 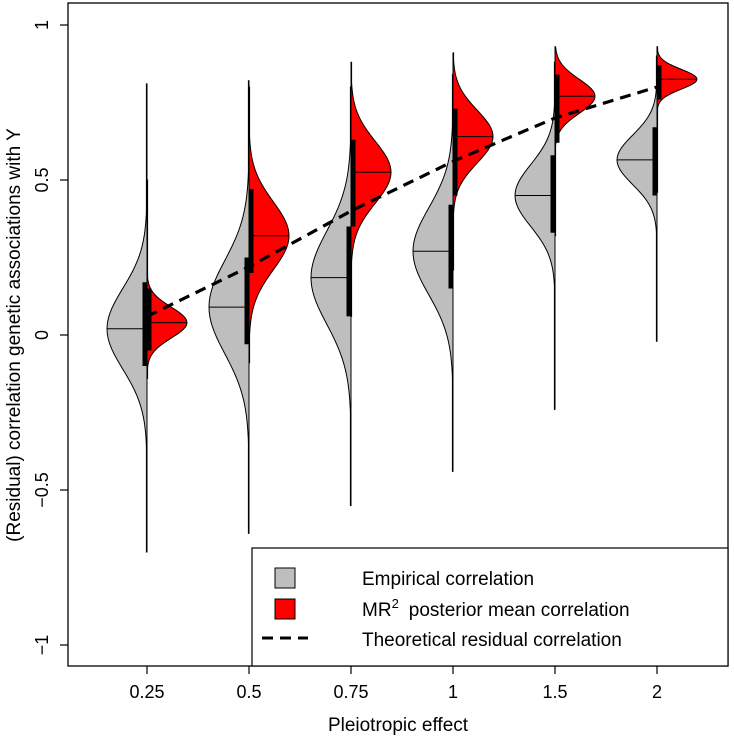 What do you see at coordinates (285, 578) in the screenshot?
I see `legend-swatch-empirical` at bounding box center [285, 578].